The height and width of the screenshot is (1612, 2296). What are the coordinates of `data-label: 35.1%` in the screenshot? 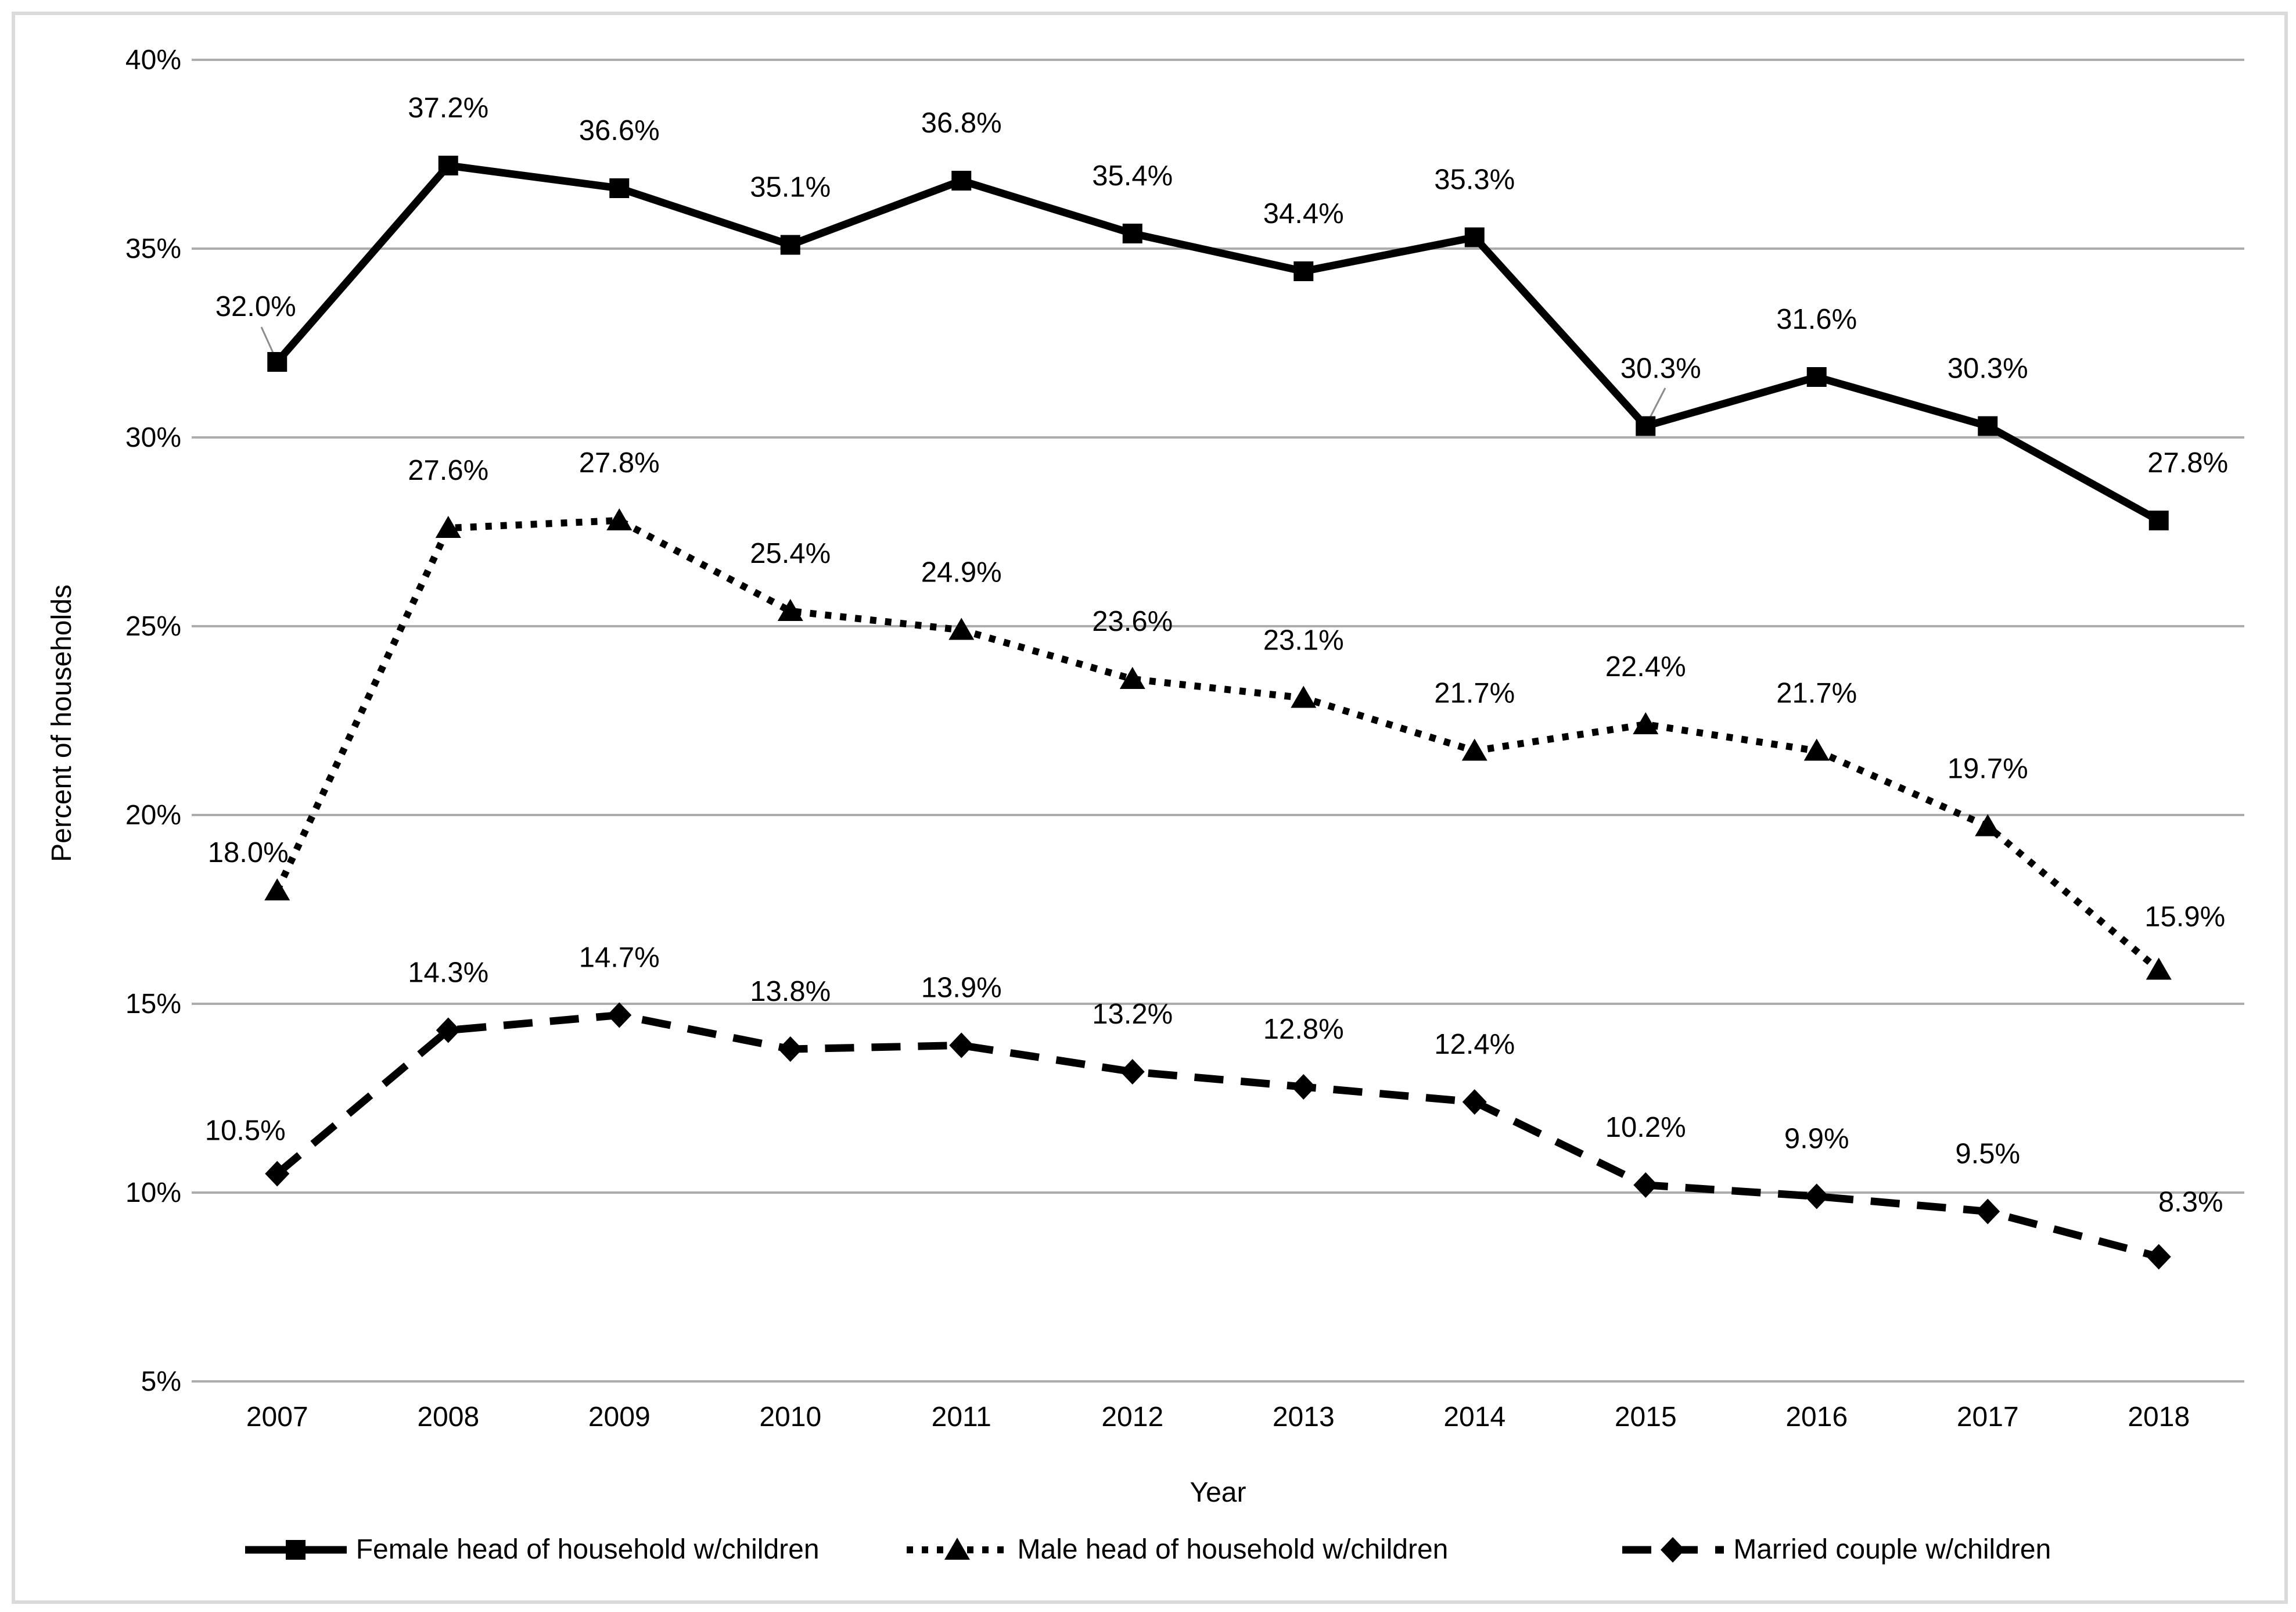 It's located at (790, 187).